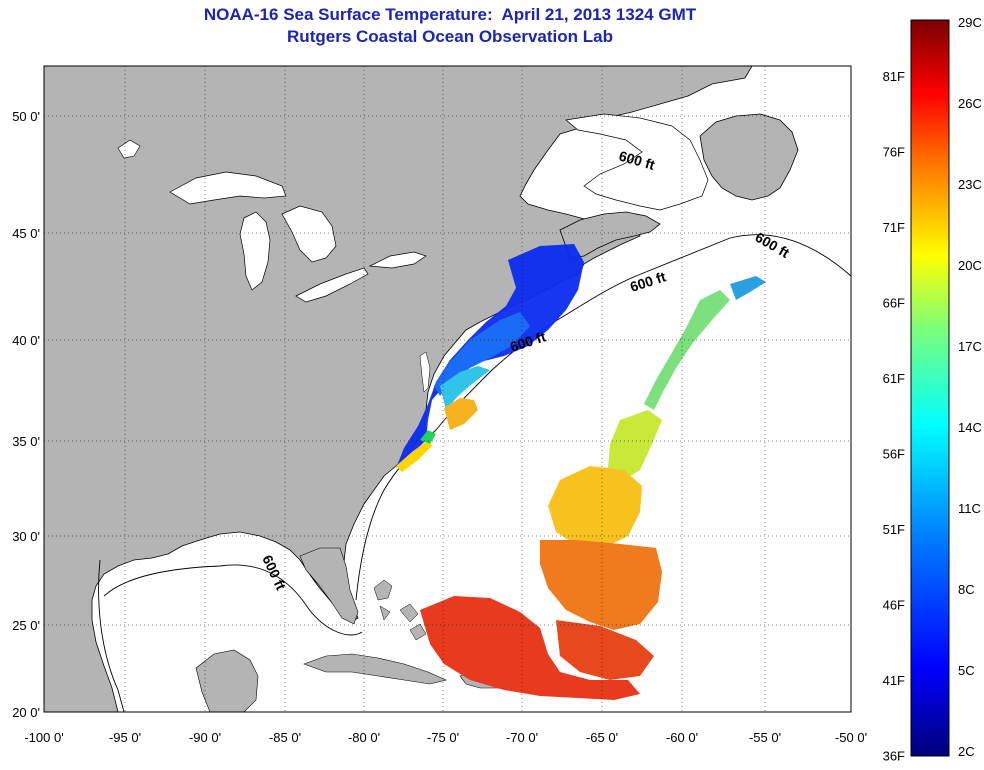 Image resolution: width=984 pixels, height=770 pixels. What do you see at coordinates (610, 235) in the screenshot?
I see `land-nova-scotia` at bounding box center [610, 235].